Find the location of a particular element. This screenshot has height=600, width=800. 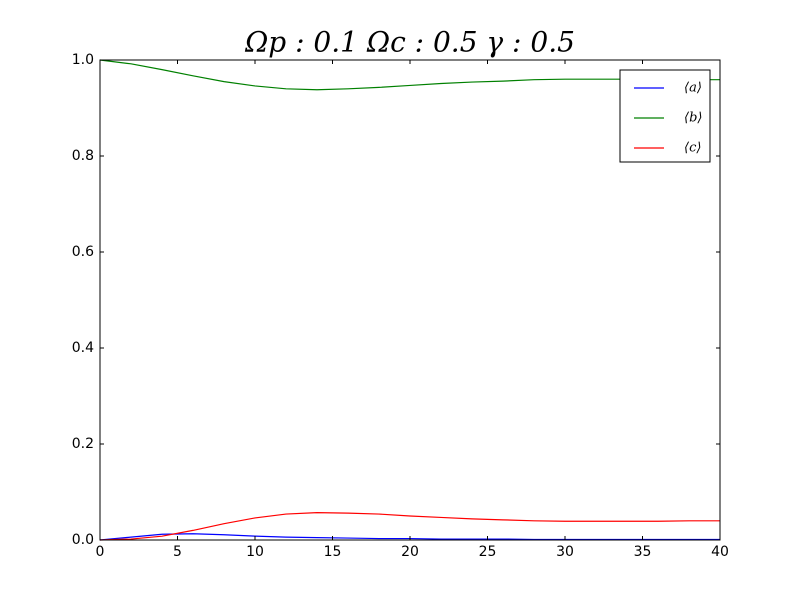

y-tick-label: 0.0 is located at coordinates (83, 540).